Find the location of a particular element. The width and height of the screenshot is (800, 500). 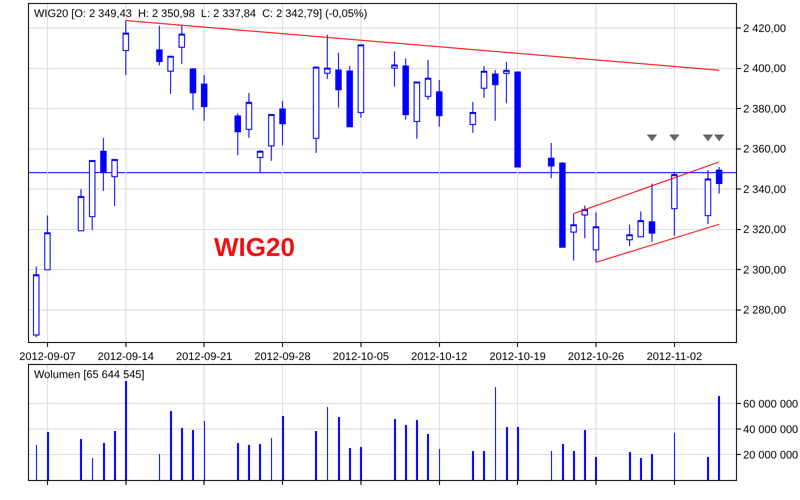

x-tick-label: 2012-10-12 is located at coordinates (439, 357).